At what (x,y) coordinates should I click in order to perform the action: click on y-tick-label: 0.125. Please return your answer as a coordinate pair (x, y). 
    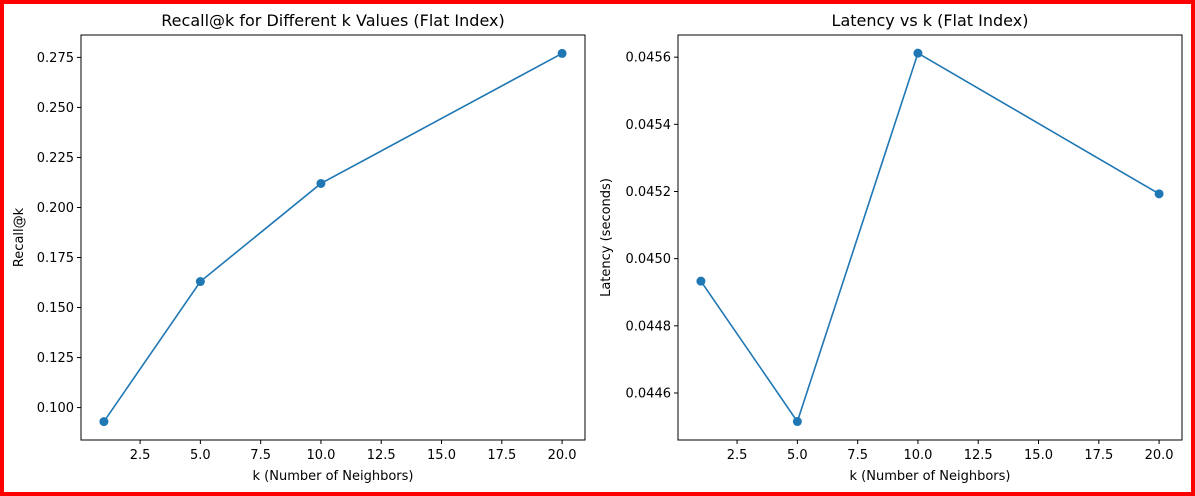
    Looking at the image, I should click on (55, 358).